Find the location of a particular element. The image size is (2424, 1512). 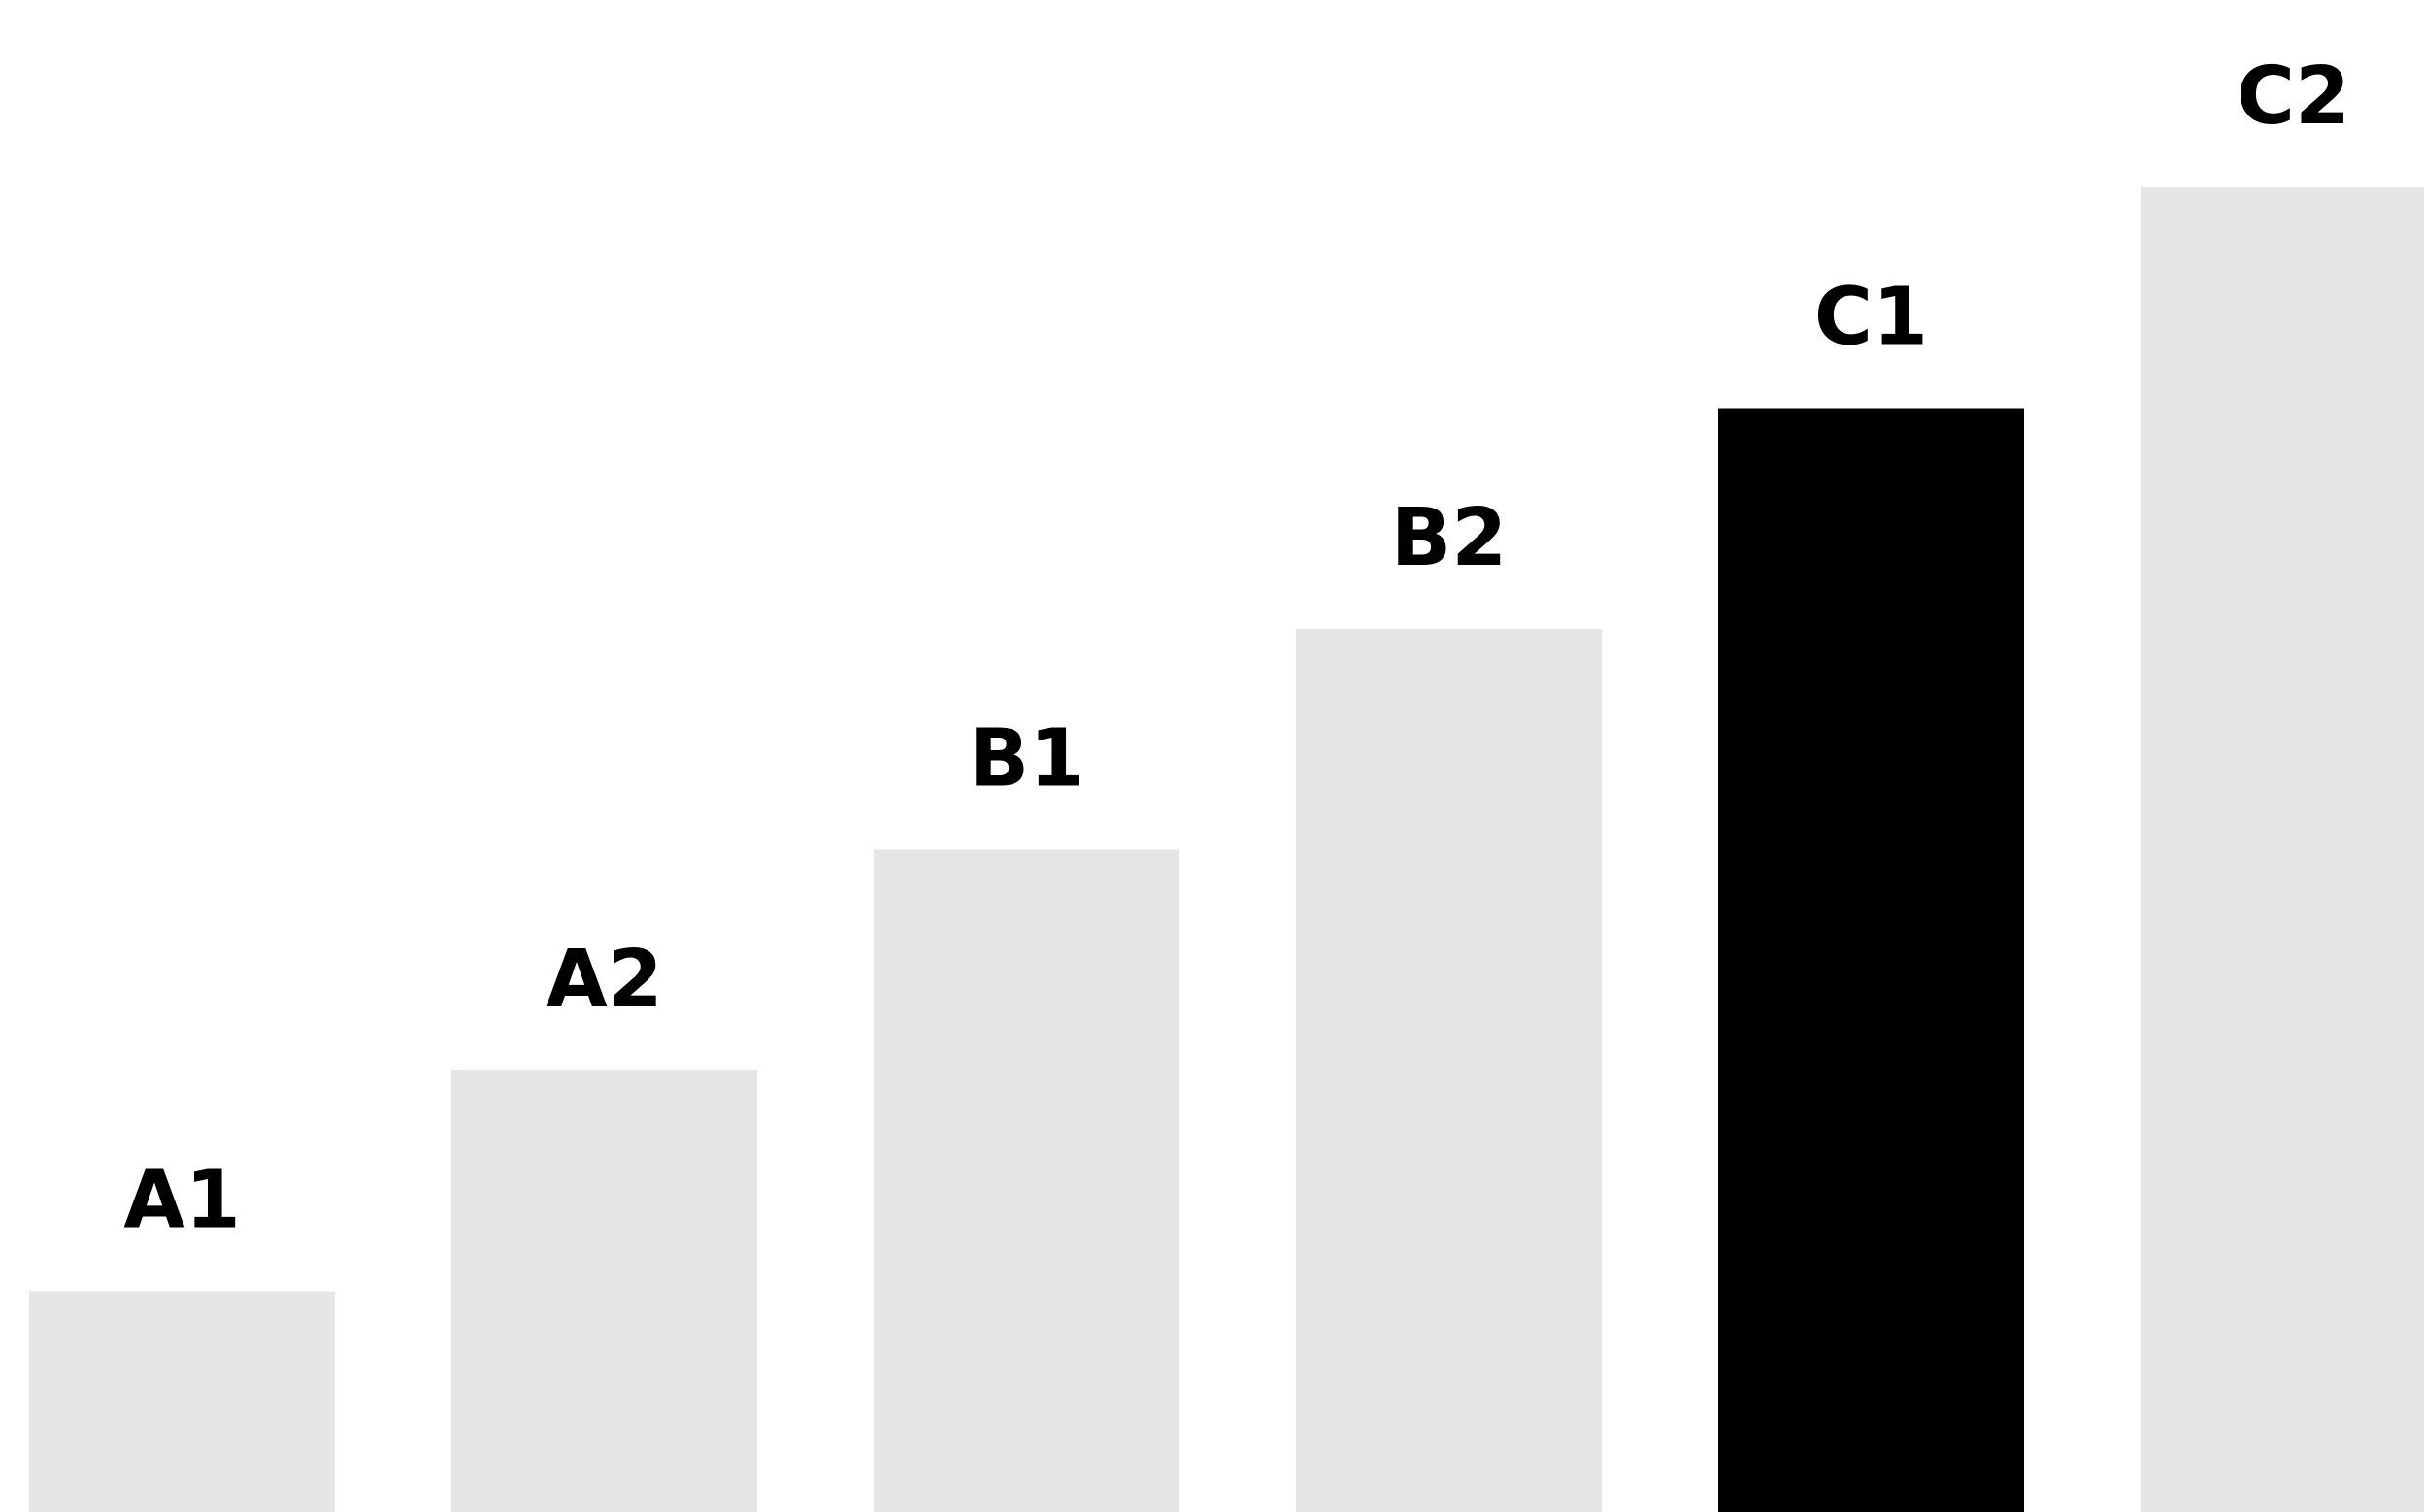

bar-label-c1: C1 is located at coordinates (1871, 318).